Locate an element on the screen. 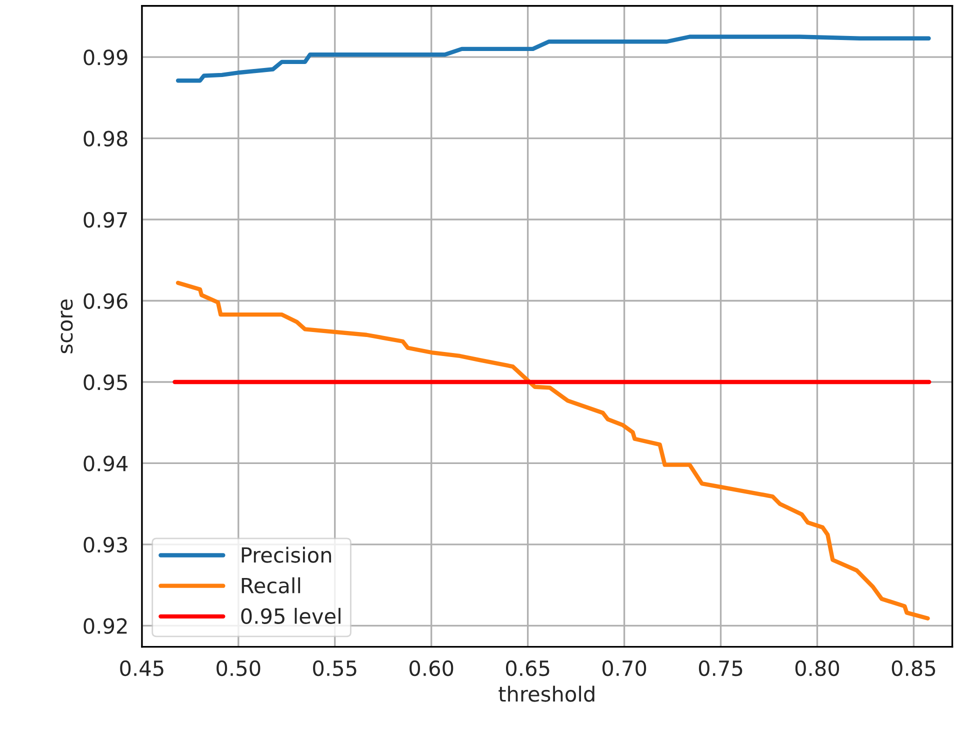 This screenshot has width=959, height=735. legend-label: Precision is located at coordinates (287, 554).